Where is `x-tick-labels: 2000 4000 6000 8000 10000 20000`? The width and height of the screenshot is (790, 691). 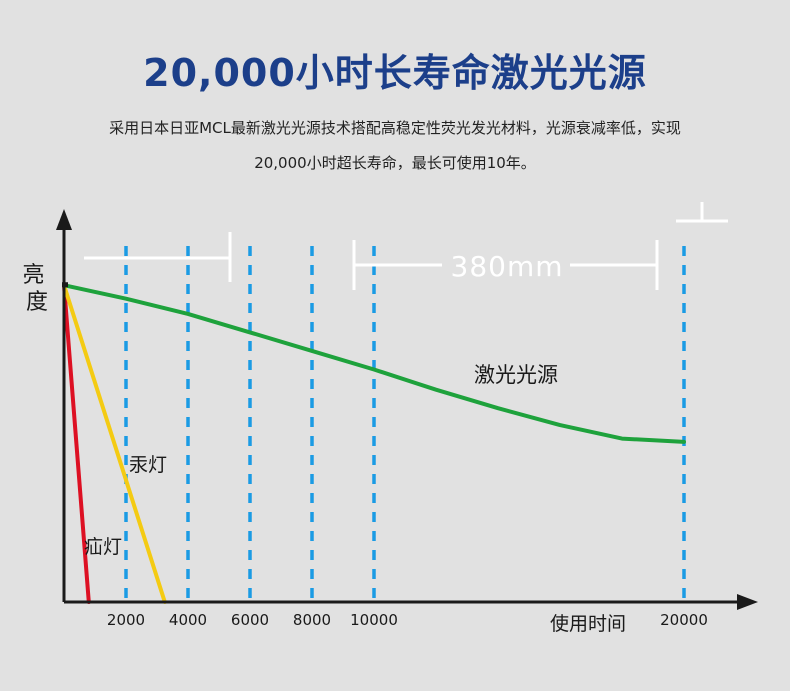 x-tick-labels: 2000 4000 6000 8000 10000 20000 is located at coordinates (407, 620).